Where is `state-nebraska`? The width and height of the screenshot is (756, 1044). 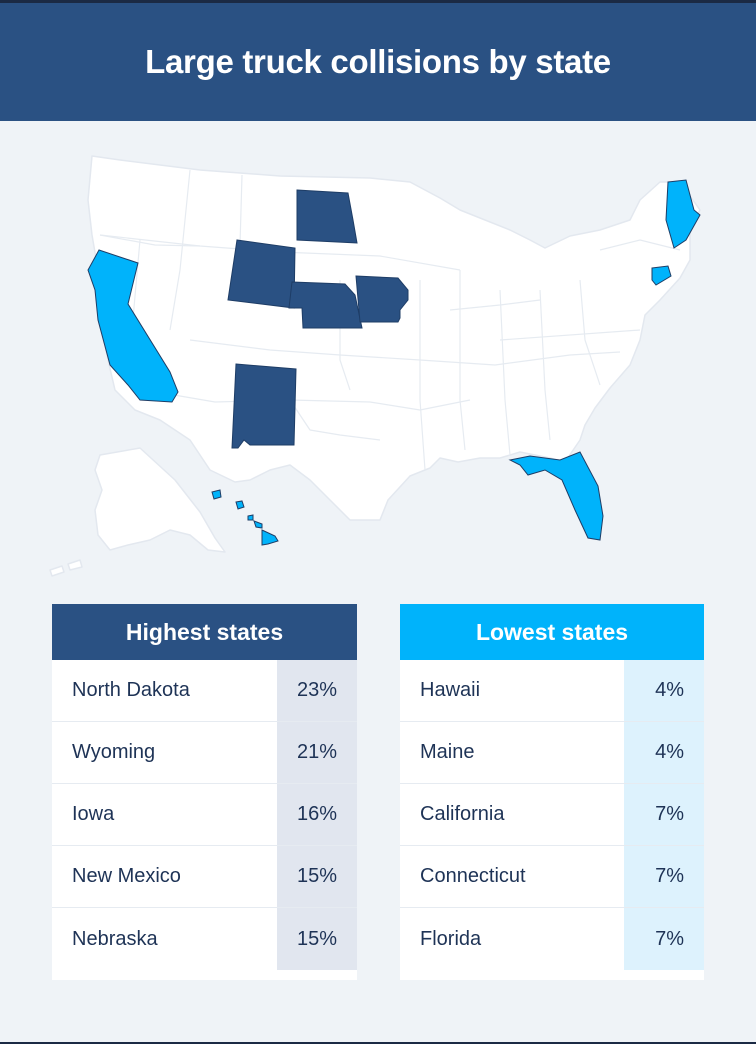
state-nebraska is located at coordinates (325, 305).